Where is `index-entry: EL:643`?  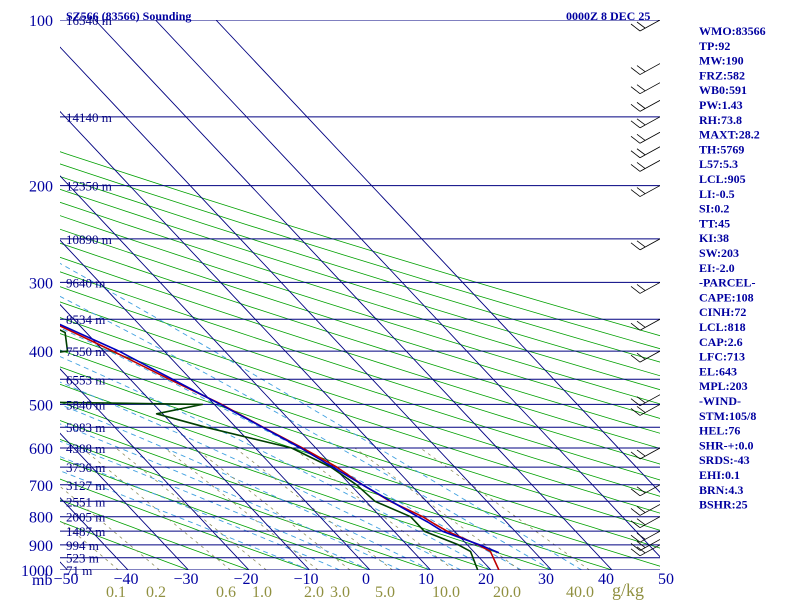 index-entry: EL:643 is located at coordinates (718, 371).